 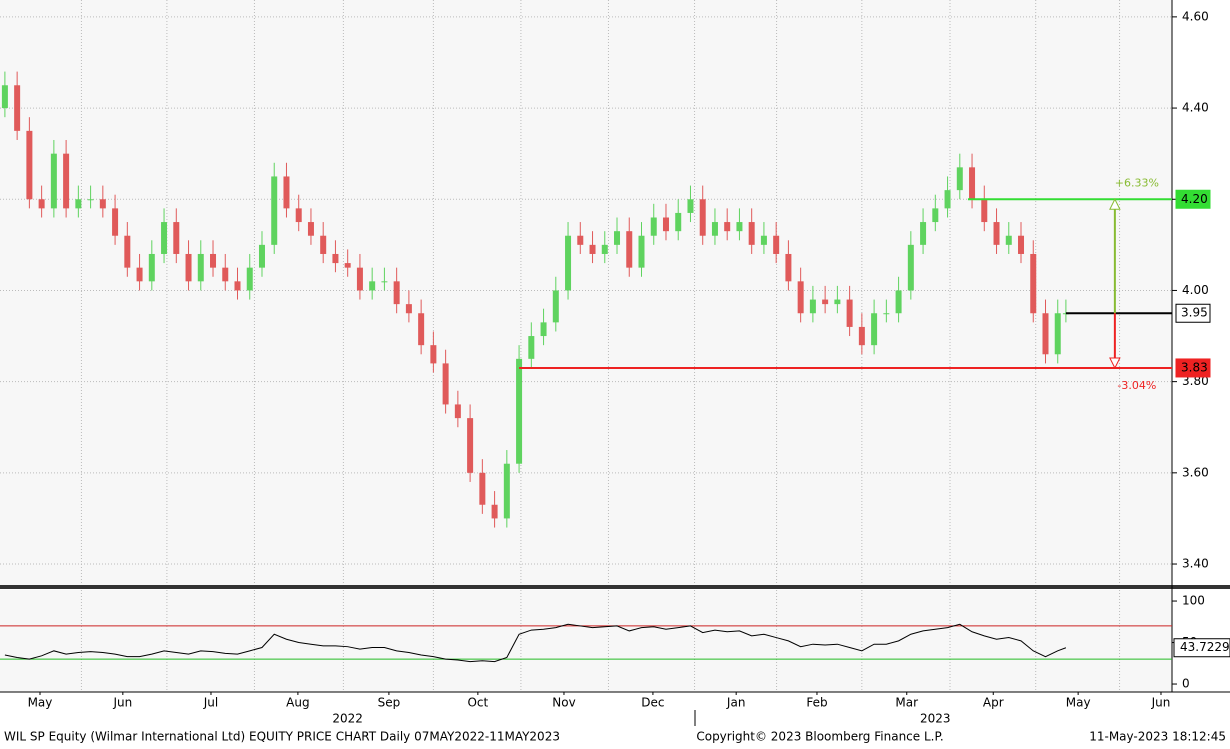 What do you see at coordinates (935, 719) in the screenshot?
I see `year-label: 2023` at bounding box center [935, 719].